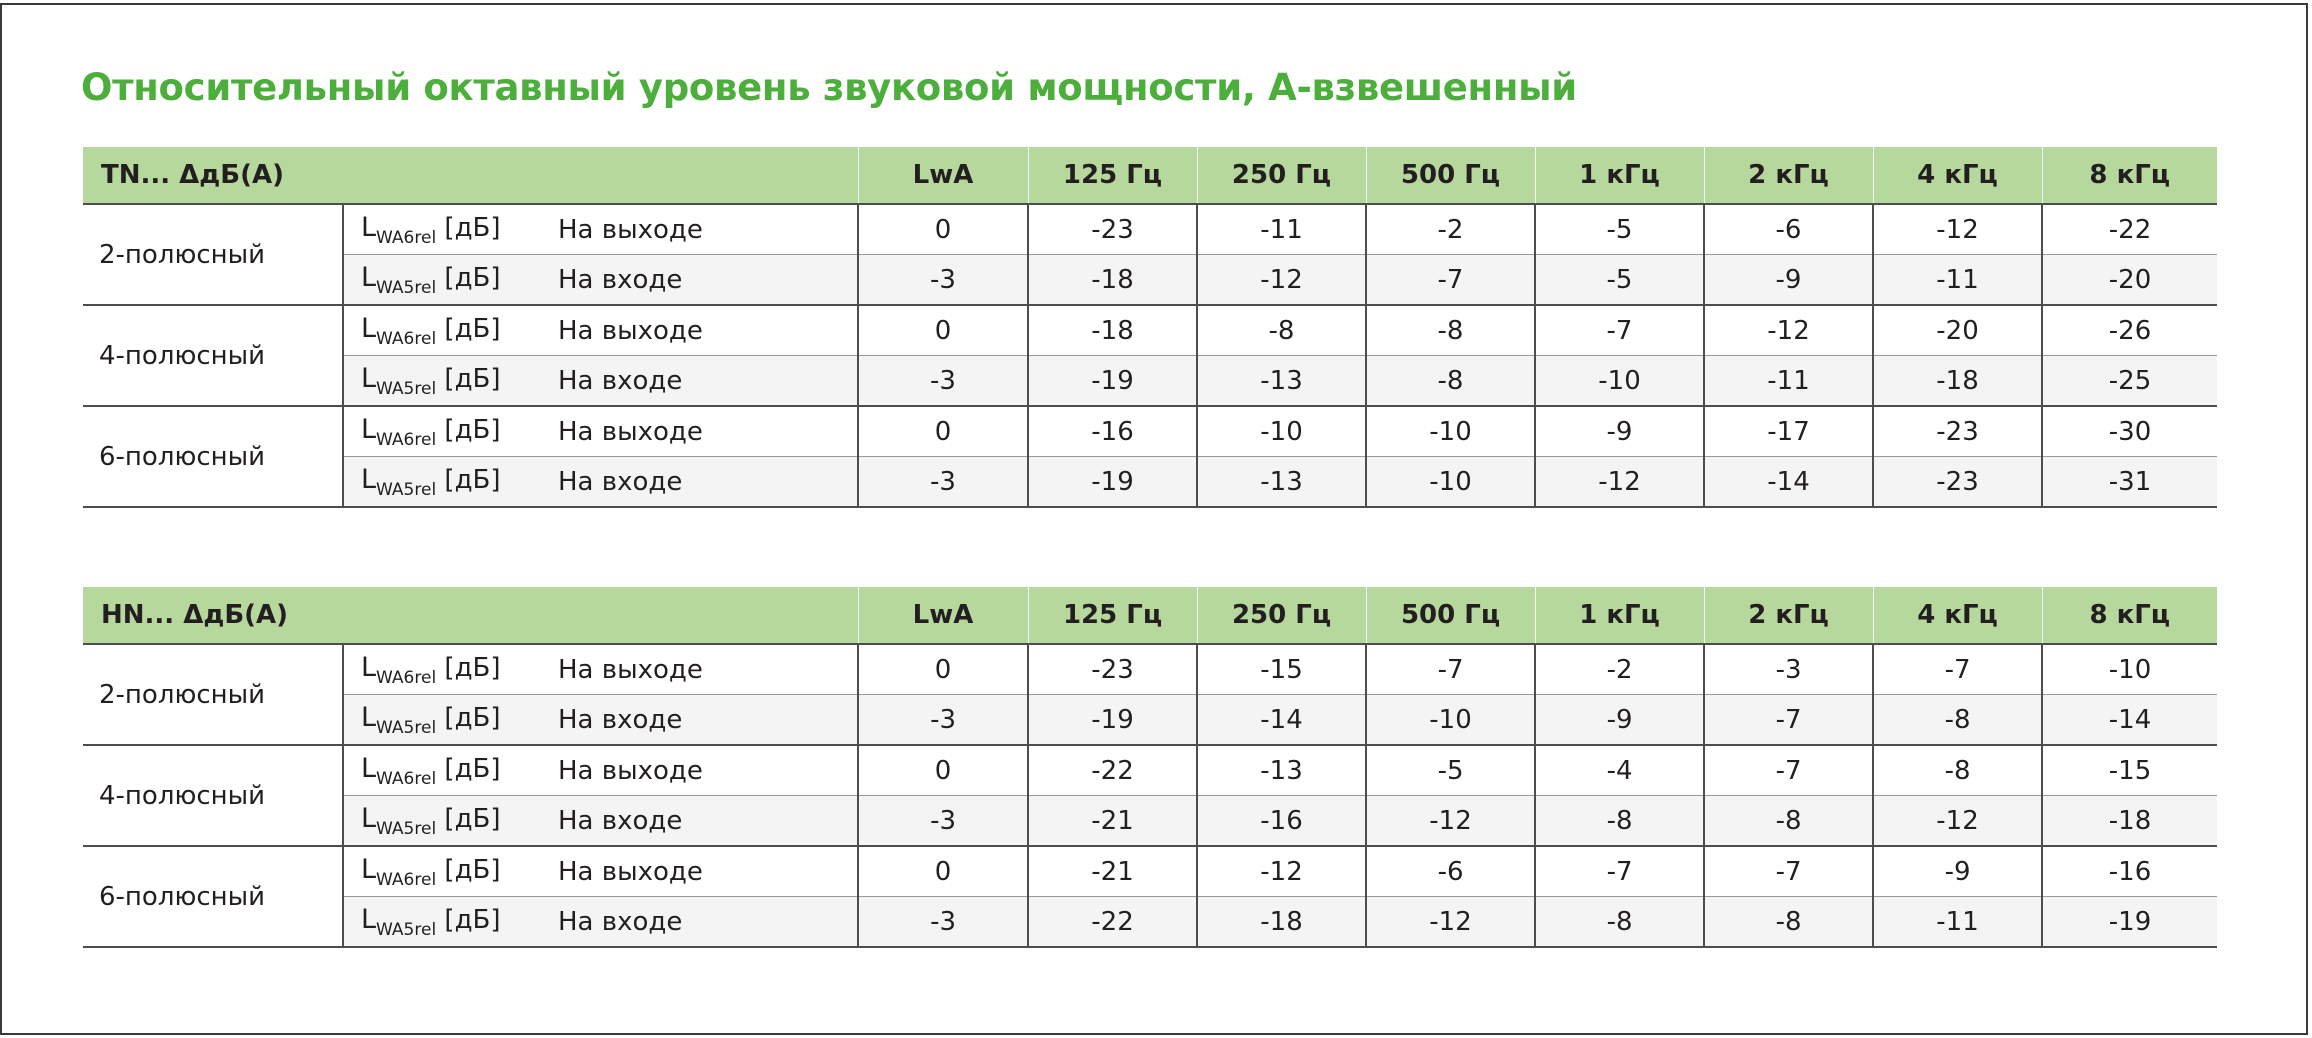  What do you see at coordinates (1150, 280) in the screenshot?
I see `table-row: LWA5rel [дБ] На входе -3 -18 -12 -7 -5 -9 -11 -20` at bounding box center [1150, 280].